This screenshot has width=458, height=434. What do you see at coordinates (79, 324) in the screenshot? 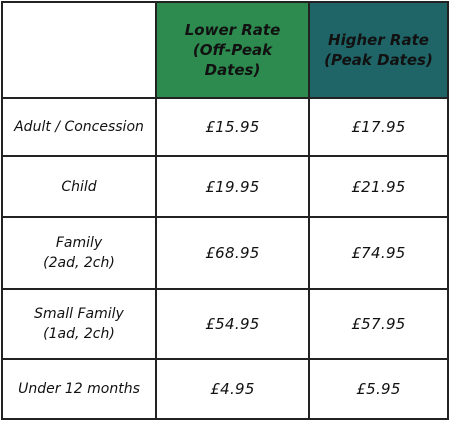
I see `ticket-type-label: Small Family (1ad, 2ch)` at bounding box center [79, 324].